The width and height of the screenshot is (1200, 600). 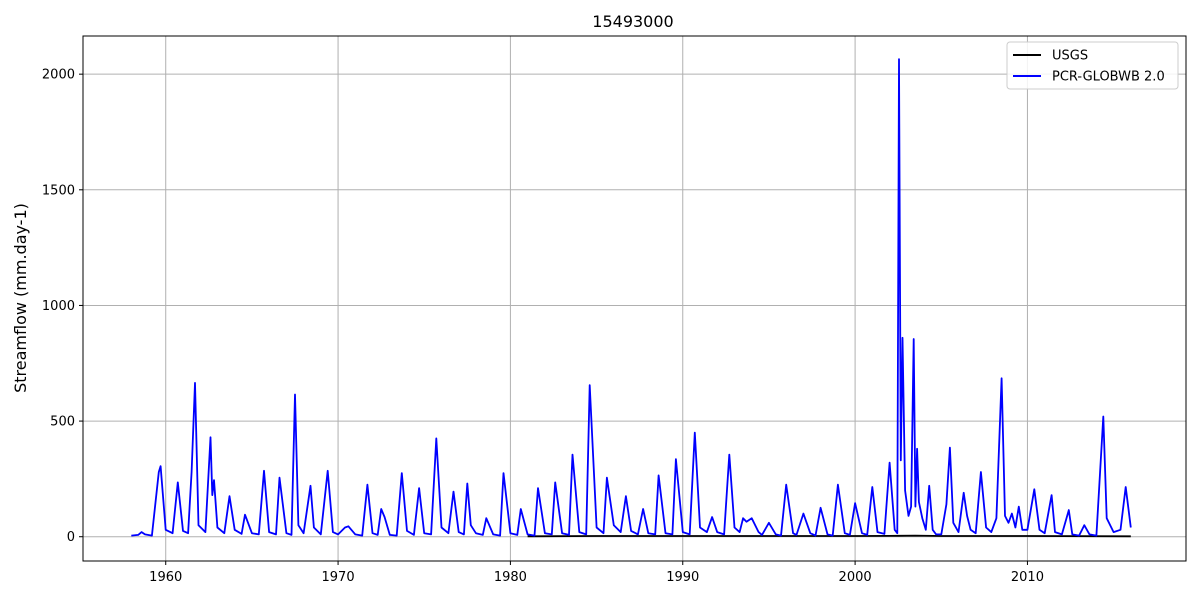 What do you see at coordinates (1108, 77) in the screenshot?
I see `legend-label: PCR-GLOBWB 2.0` at bounding box center [1108, 77].